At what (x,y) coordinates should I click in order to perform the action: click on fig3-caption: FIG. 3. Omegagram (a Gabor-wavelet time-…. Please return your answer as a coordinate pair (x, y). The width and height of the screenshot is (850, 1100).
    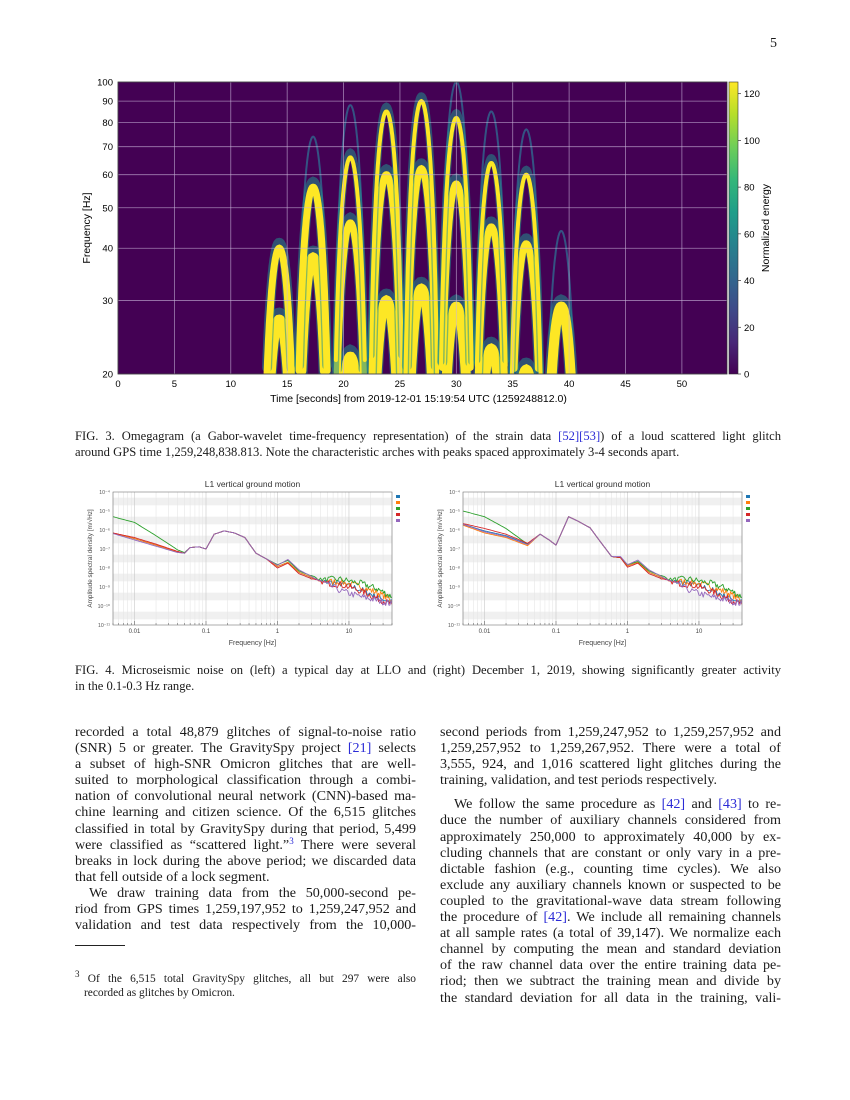
    Looking at the image, I should click on (428, 444).